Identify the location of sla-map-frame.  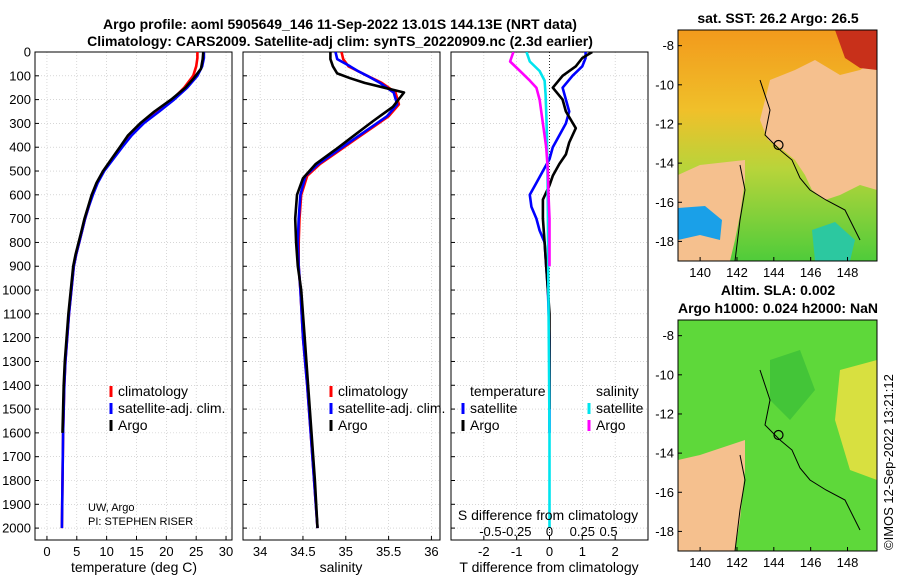
(777, 435).